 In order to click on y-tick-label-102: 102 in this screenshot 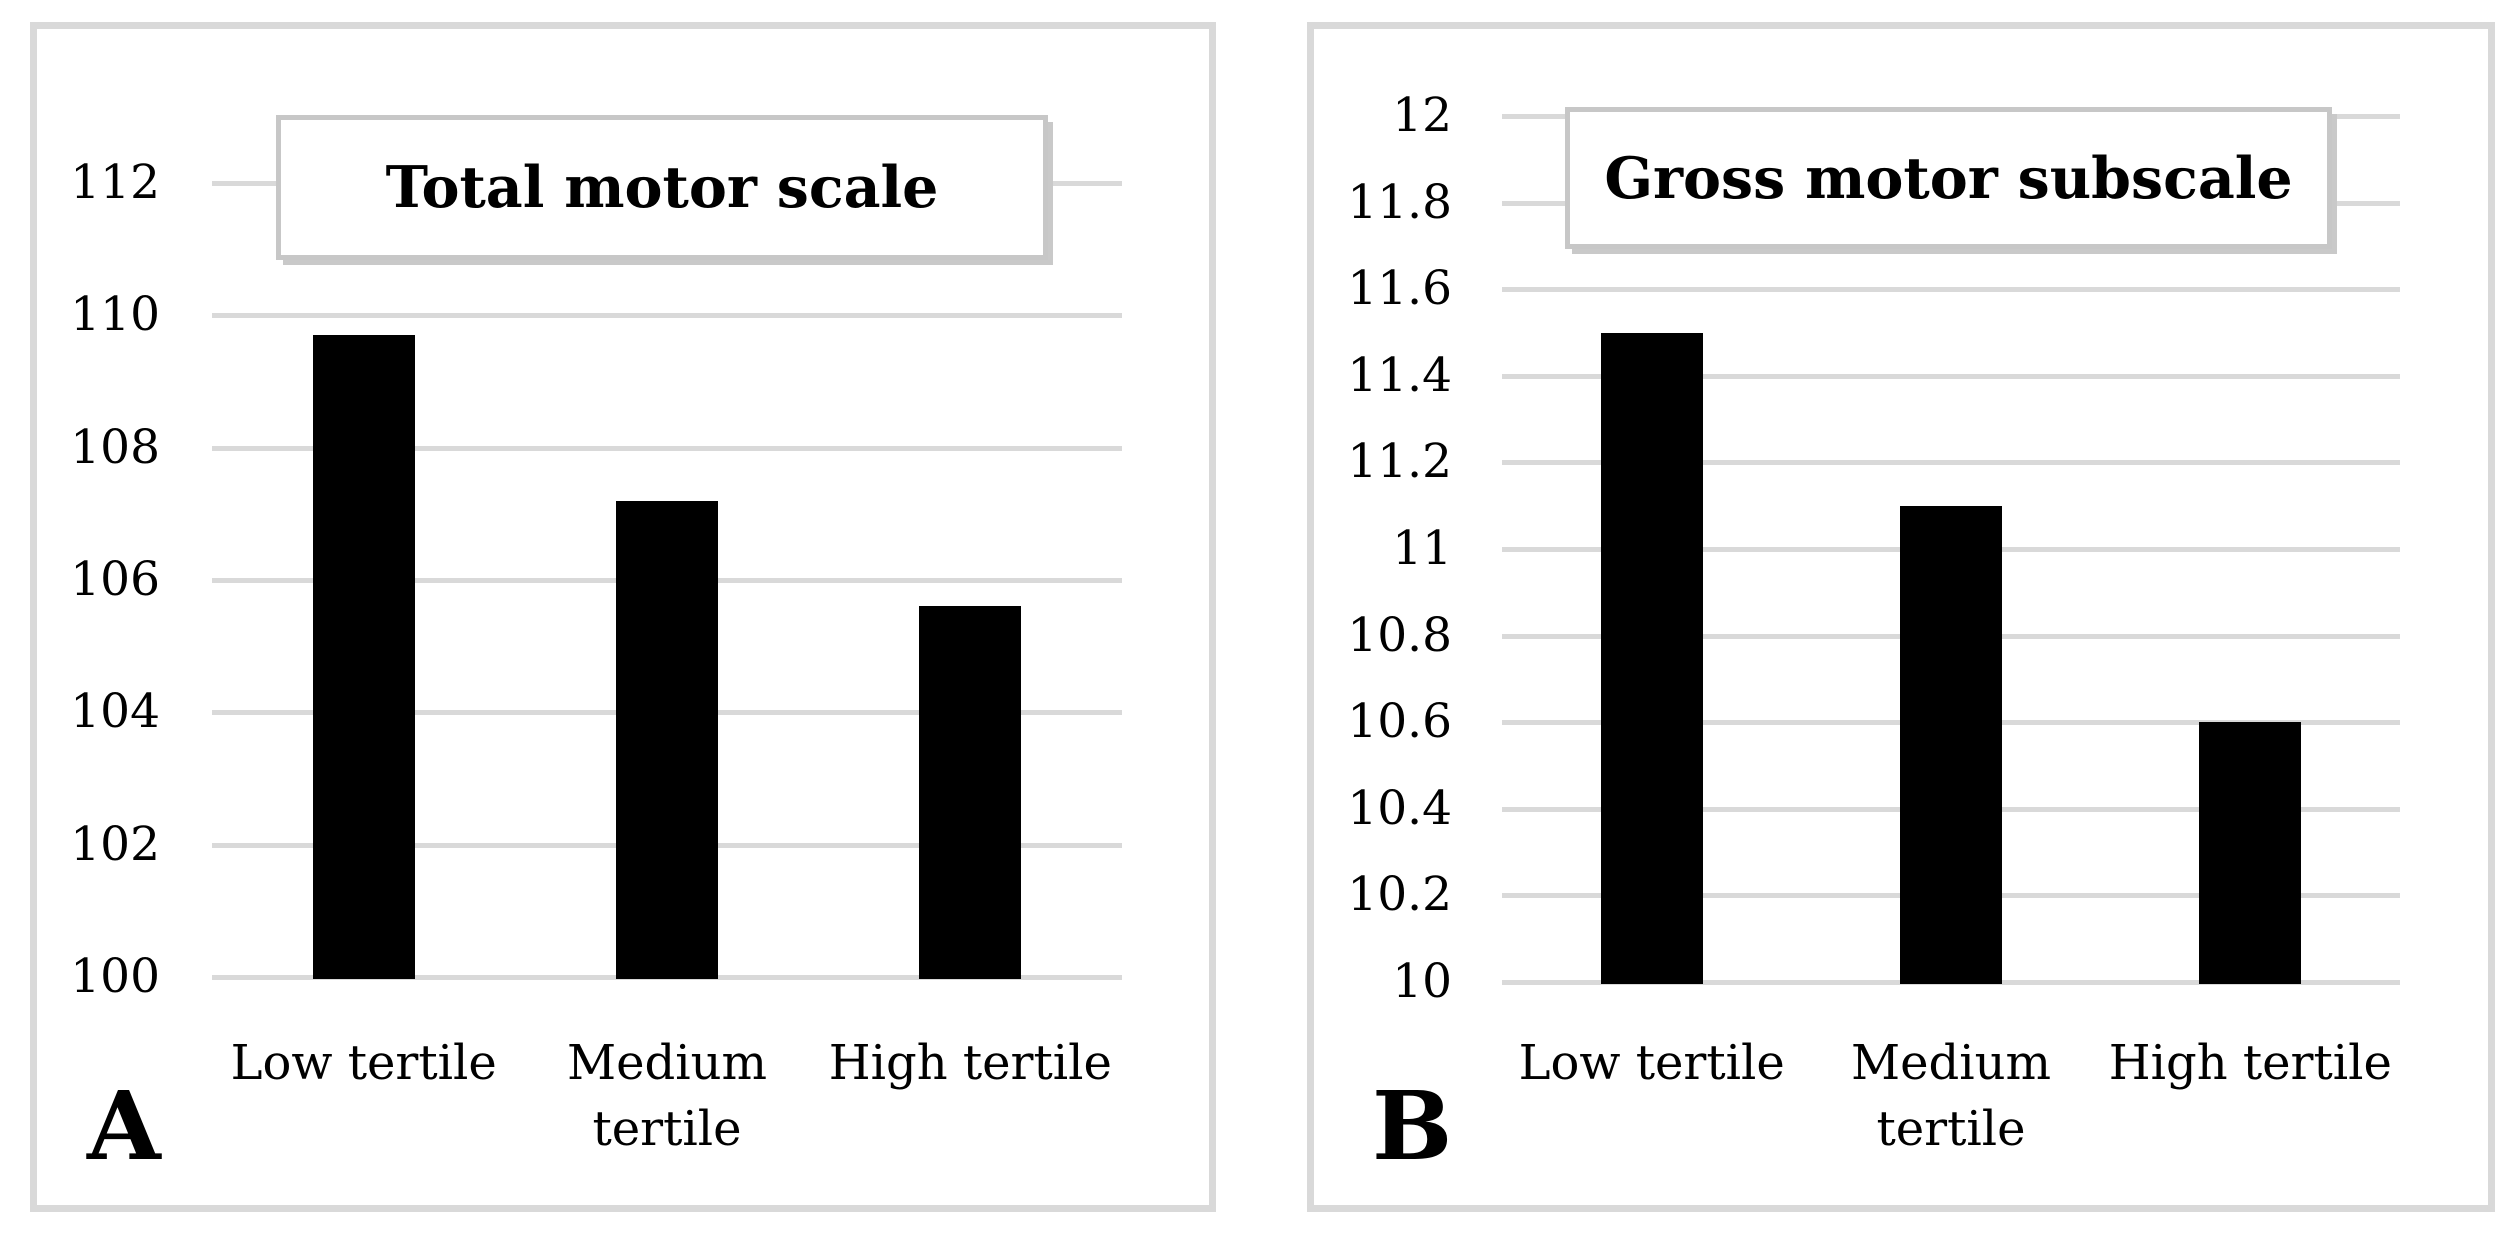, I will do `click(115, 844)`.